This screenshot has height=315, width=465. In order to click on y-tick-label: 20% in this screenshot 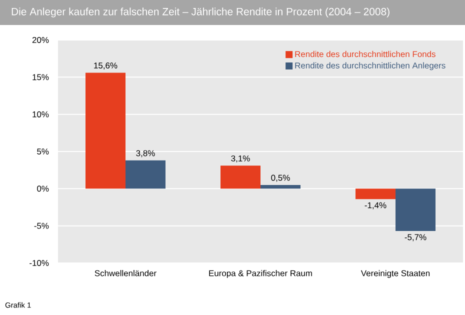, I will do `click(40, 40)`.